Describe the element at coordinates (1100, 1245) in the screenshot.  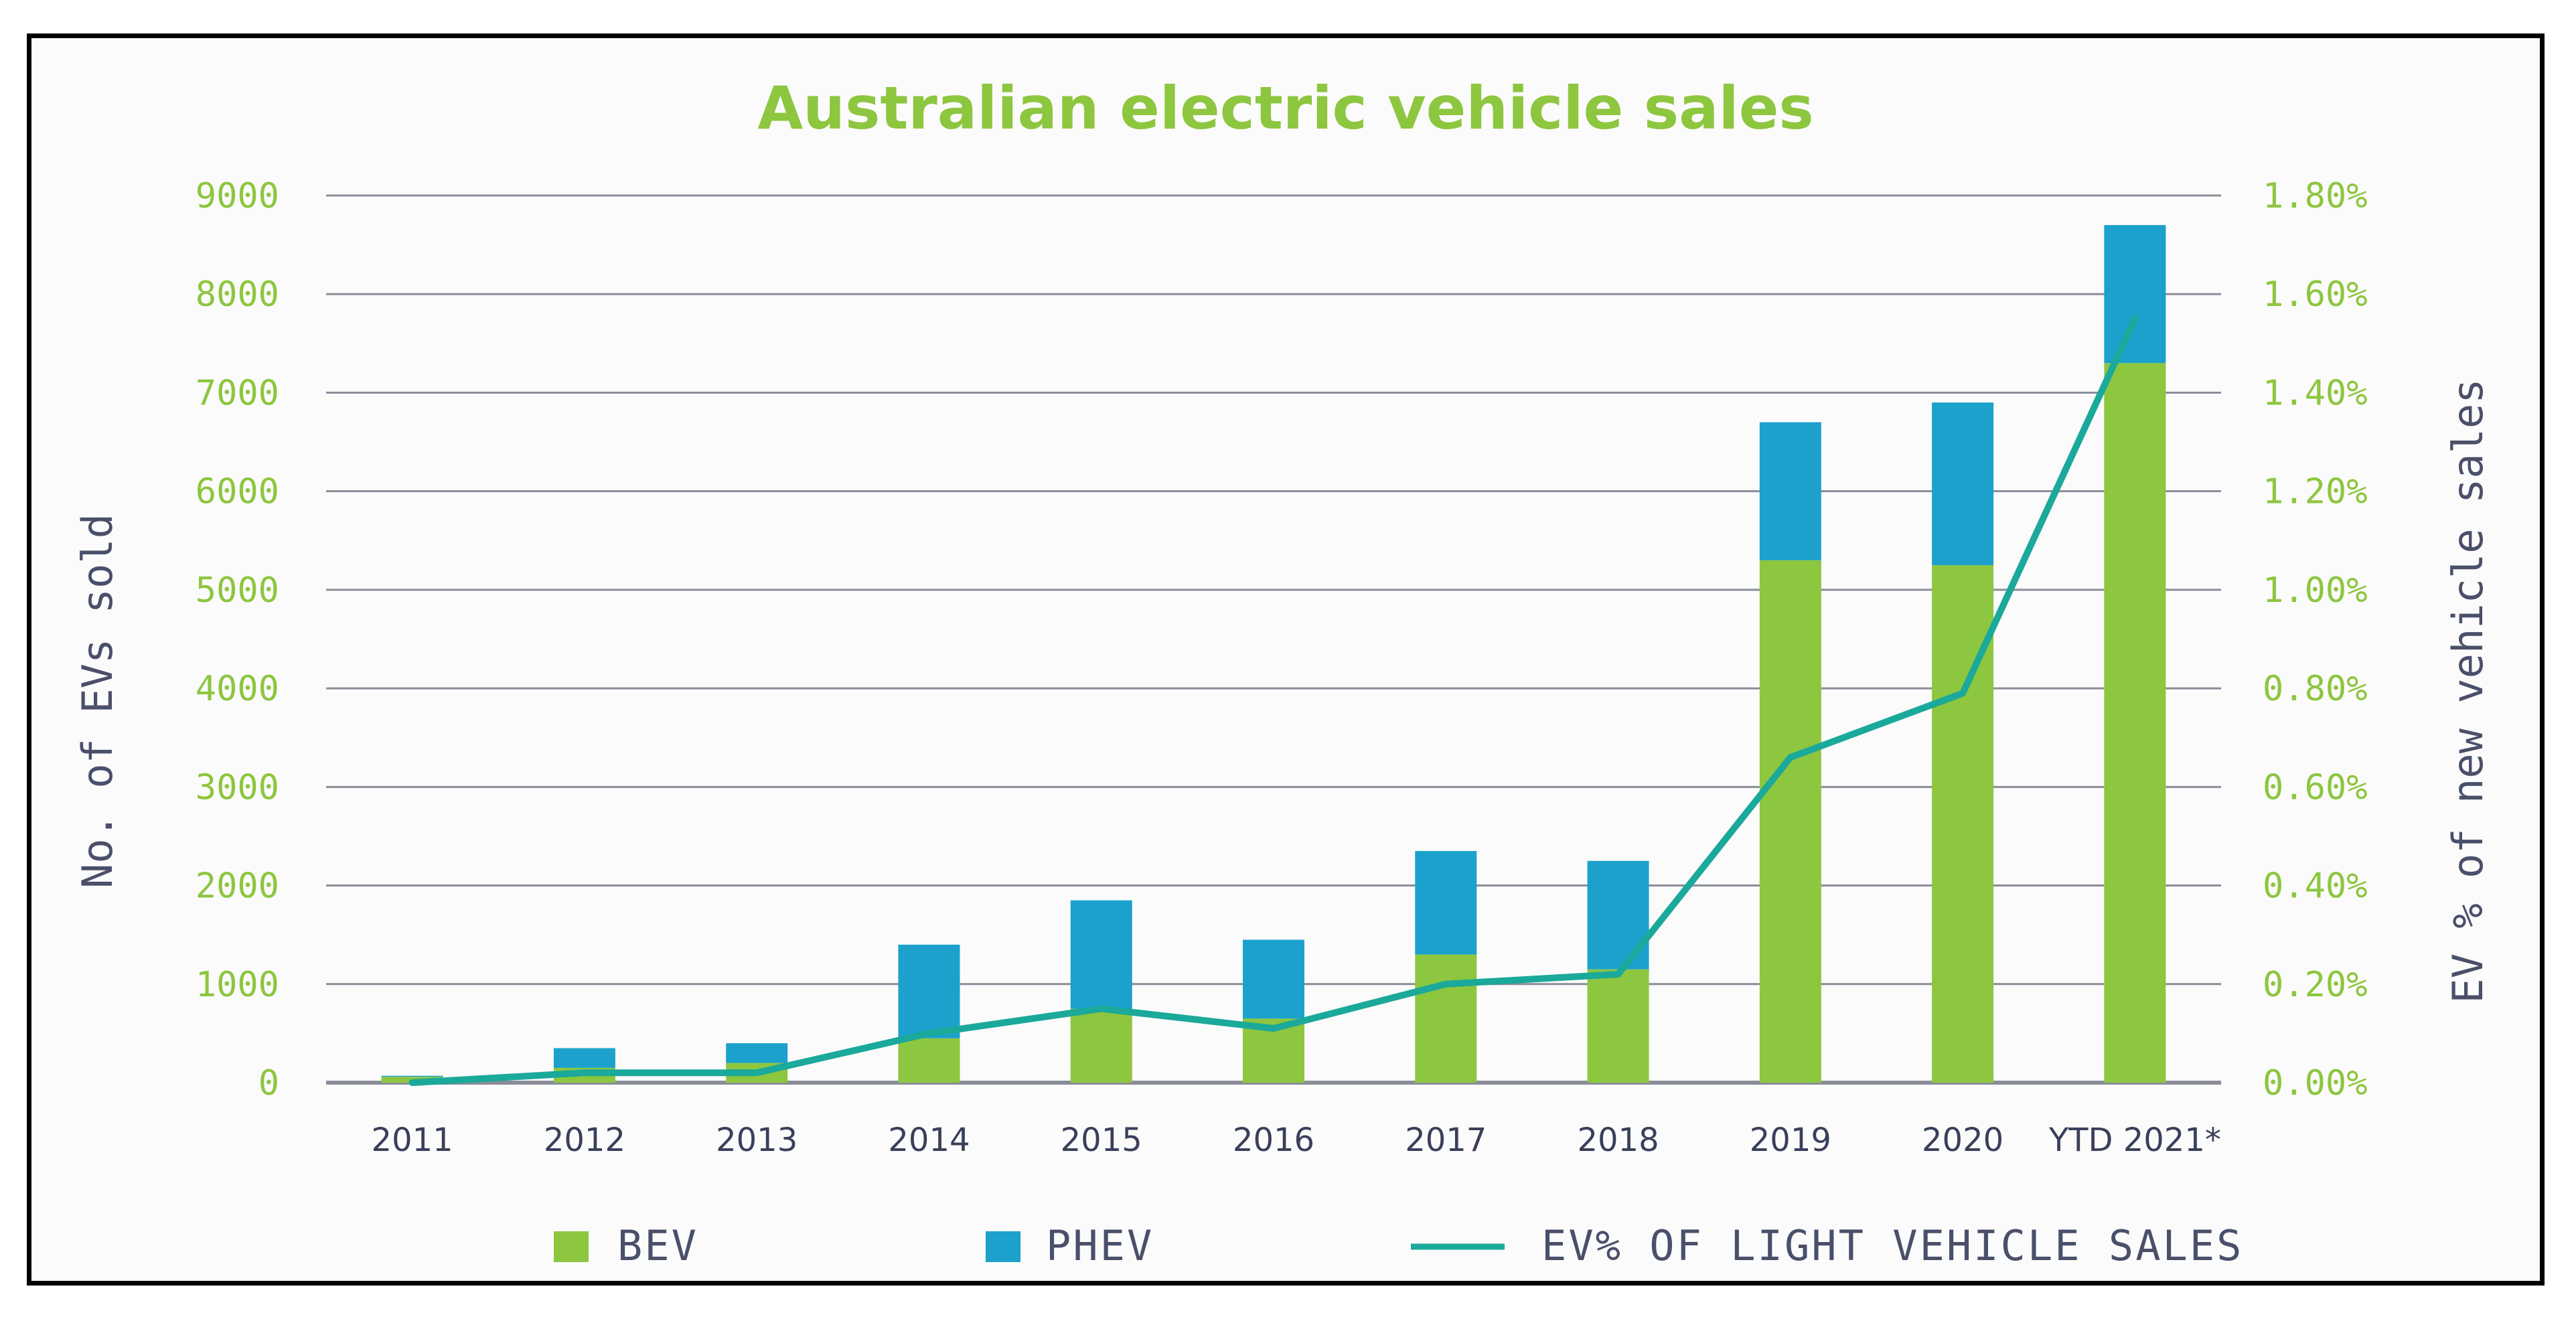
I see `legend-label-phev: PHEV` at that location.